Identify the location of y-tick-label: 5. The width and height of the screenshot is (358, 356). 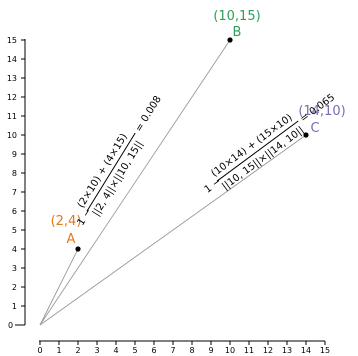
(14, 230).